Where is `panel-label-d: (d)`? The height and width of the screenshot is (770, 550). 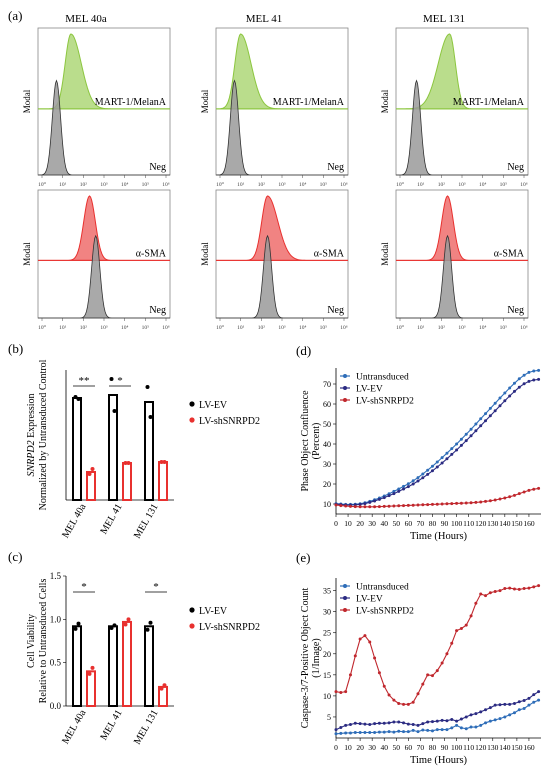
panel-label-d: (d) is located at coordinates (303, 350).